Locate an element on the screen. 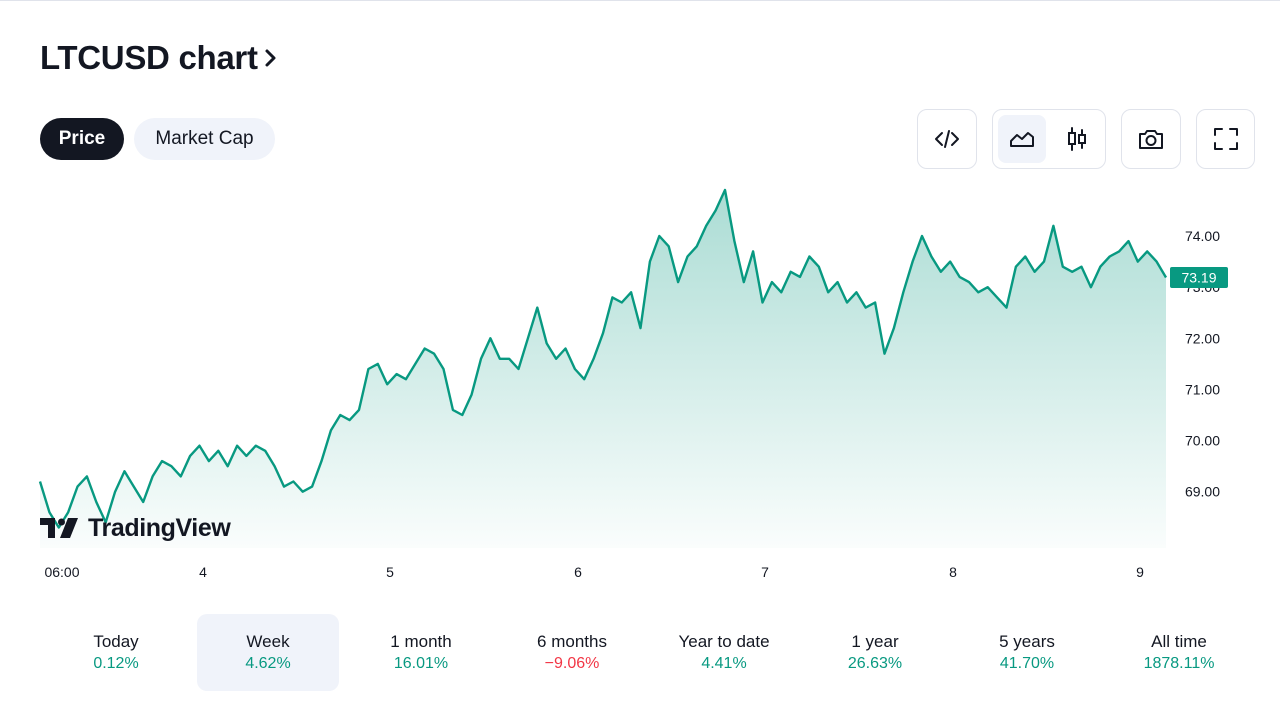 This screenshot has height=720, width=1280. period-change: 4.62% is located at coordinates (268, 663).